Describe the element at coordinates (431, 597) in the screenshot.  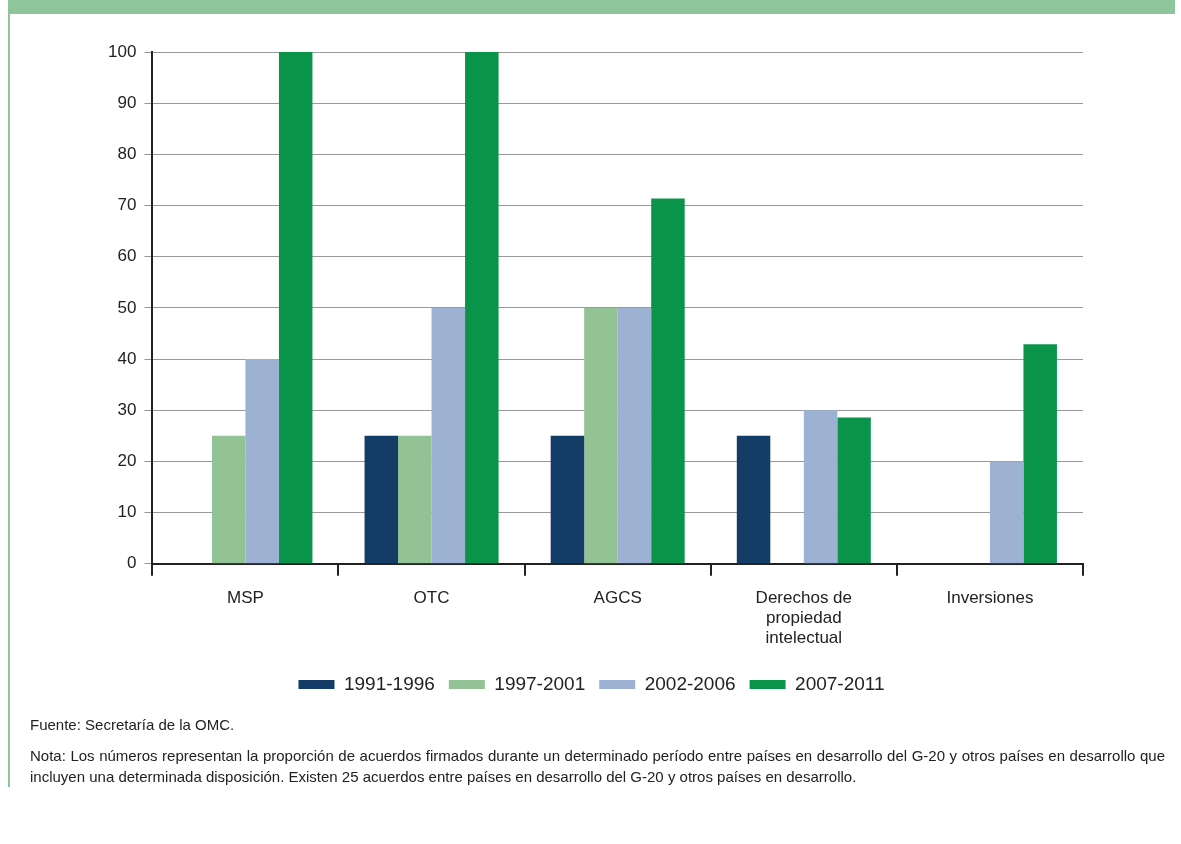
I see `x-tick-label: OTC` at that location.